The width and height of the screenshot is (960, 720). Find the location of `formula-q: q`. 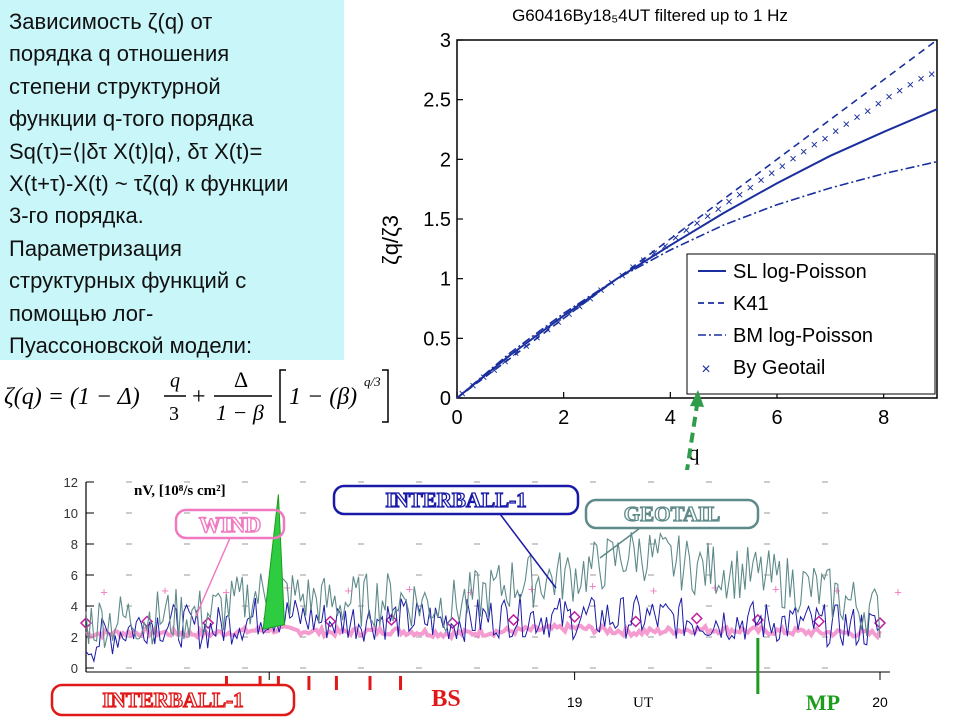

formula-q: q is located at coordinates (175, 381).